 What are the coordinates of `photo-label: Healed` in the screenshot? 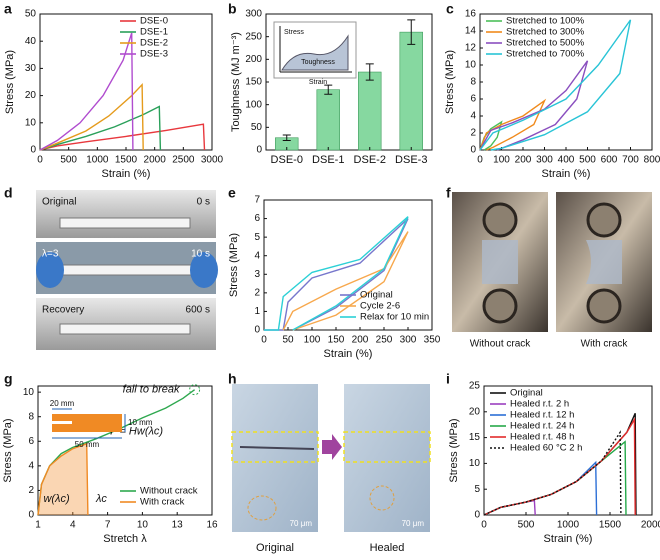 It's located at (387, 548).